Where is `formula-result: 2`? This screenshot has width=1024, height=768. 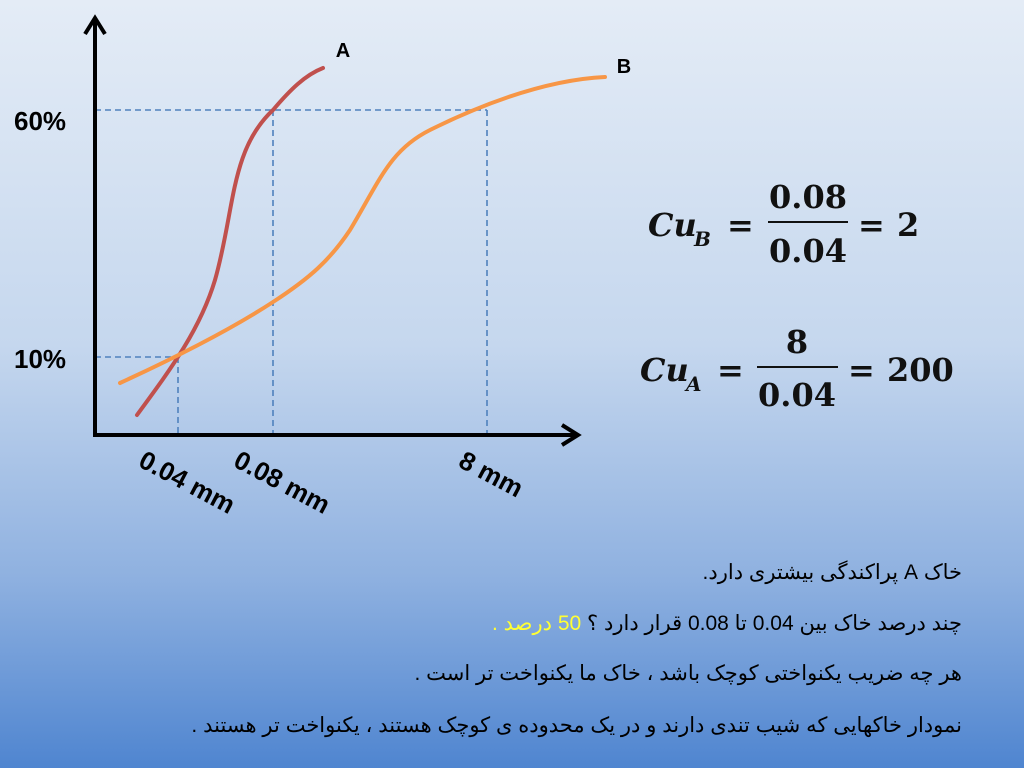
formula-result: 2 is located at coordinates (908, 225).